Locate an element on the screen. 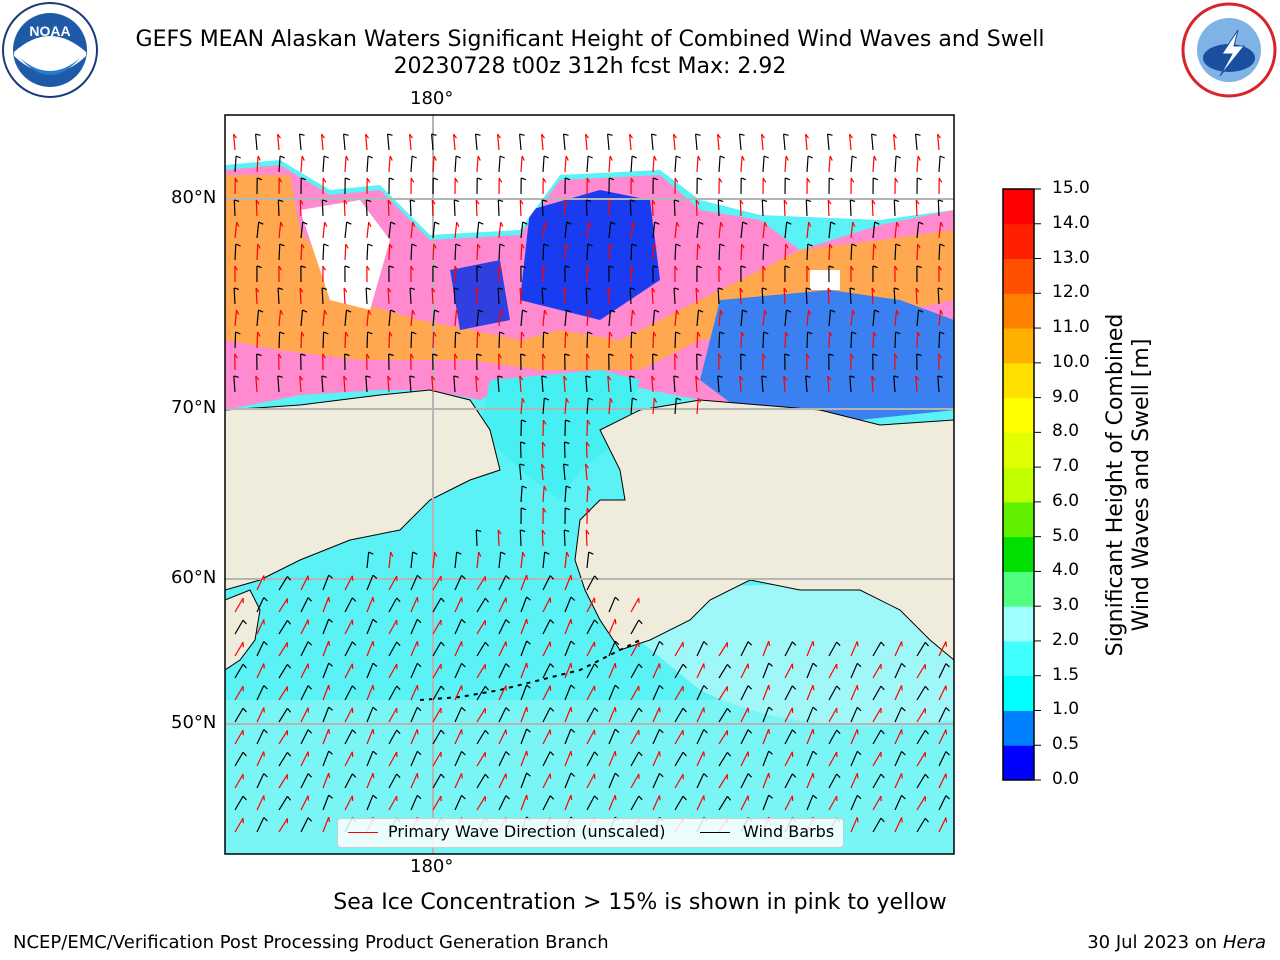 This screenshot has height=960, width=1280. colorbar-title-line2: Wind Waves and Swell [m] is located at coordinates (1141, 485).